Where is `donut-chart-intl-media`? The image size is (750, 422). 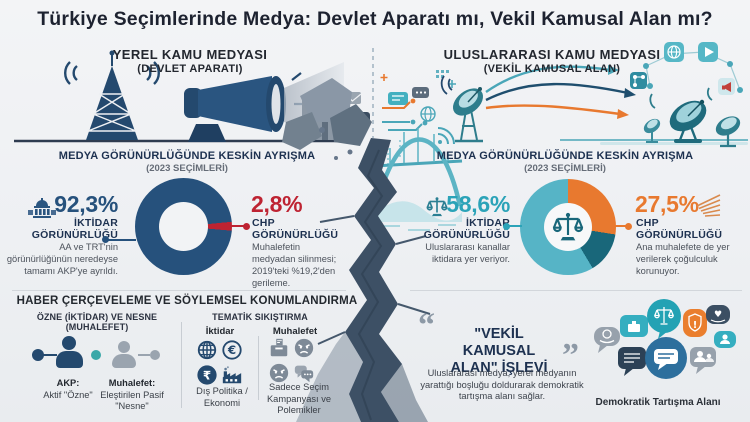
donut-chart-intl-media is located at coordinates (568, 227).